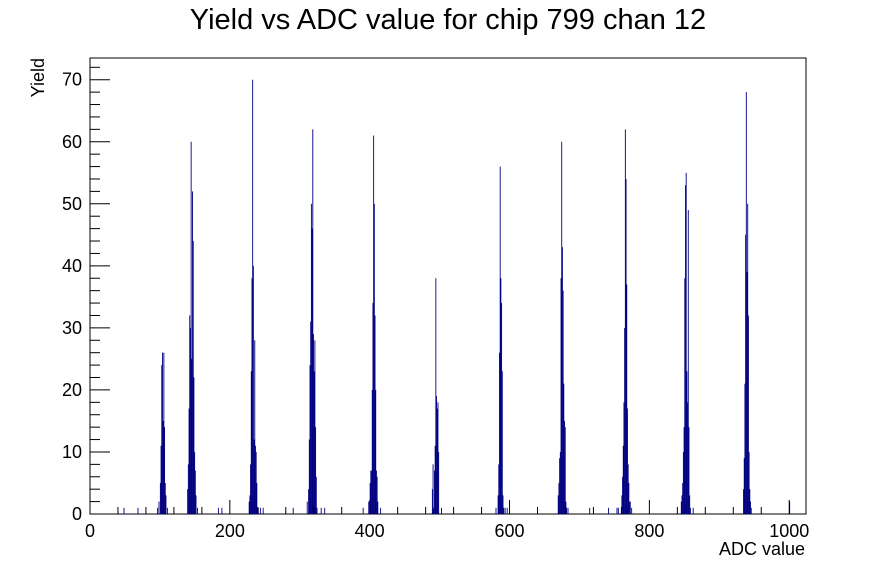  What do you see at coordinates (649, 531) in the screenshot?
I see `x-tick-label: 800` at bounding box center [649, 531].